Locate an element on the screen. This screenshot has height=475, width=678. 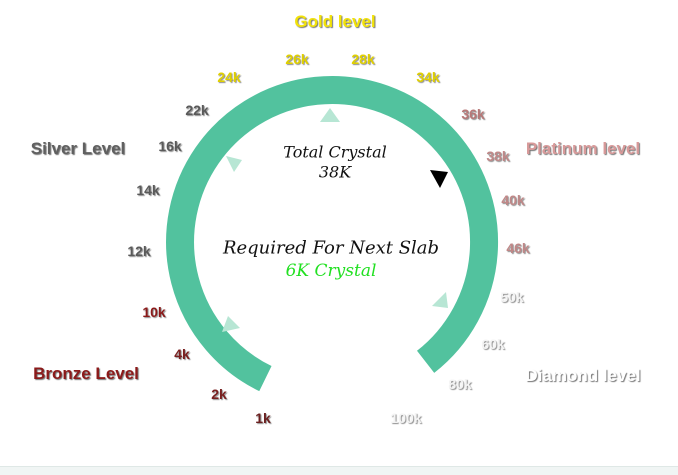
current-position-pointer-icon is located at coordinates (439, 179).